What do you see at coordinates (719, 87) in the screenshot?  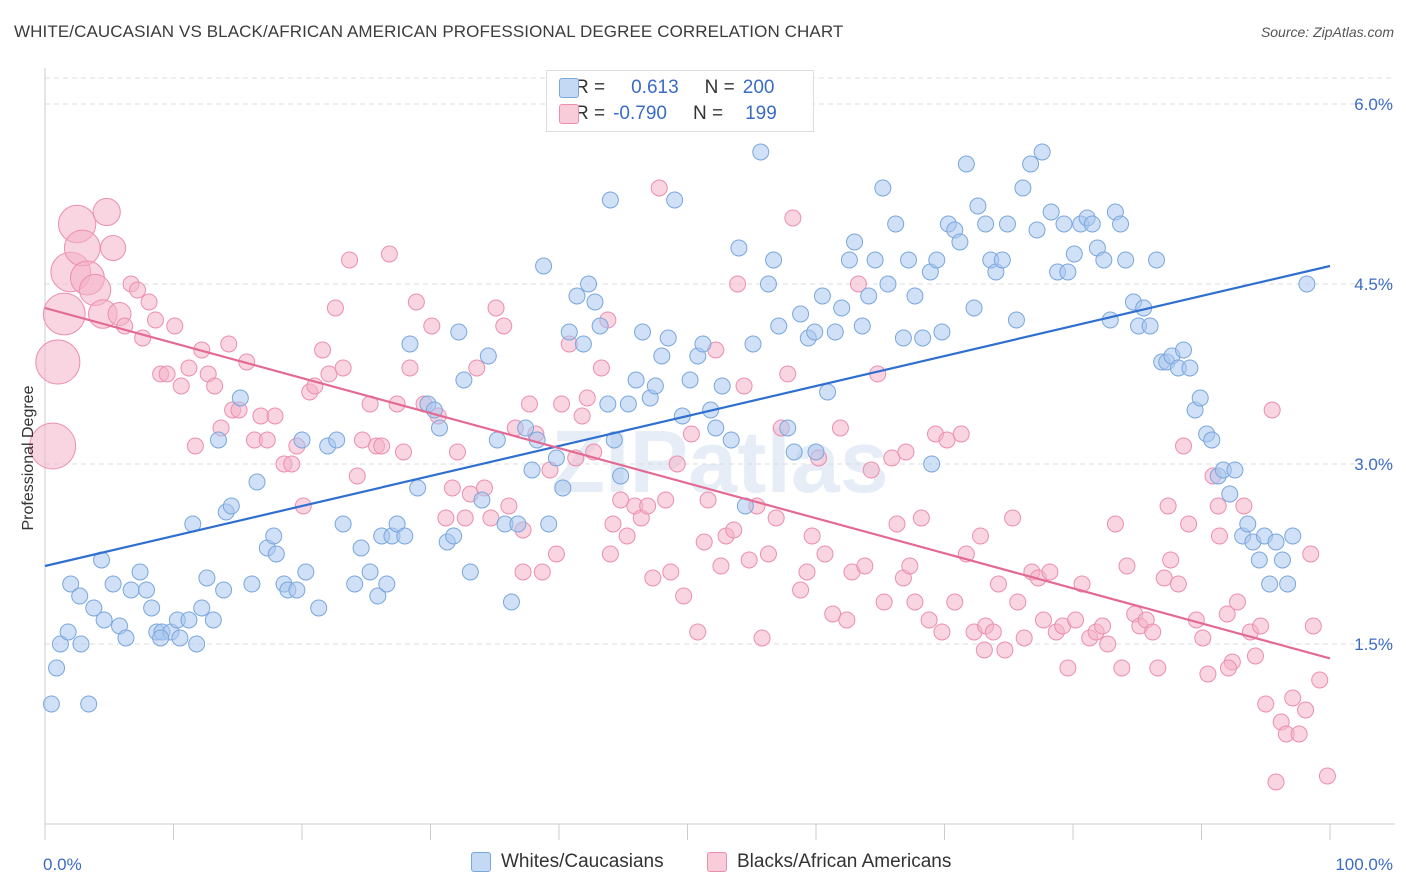 I see `n-label: N =` at bounding box center [719, 87].